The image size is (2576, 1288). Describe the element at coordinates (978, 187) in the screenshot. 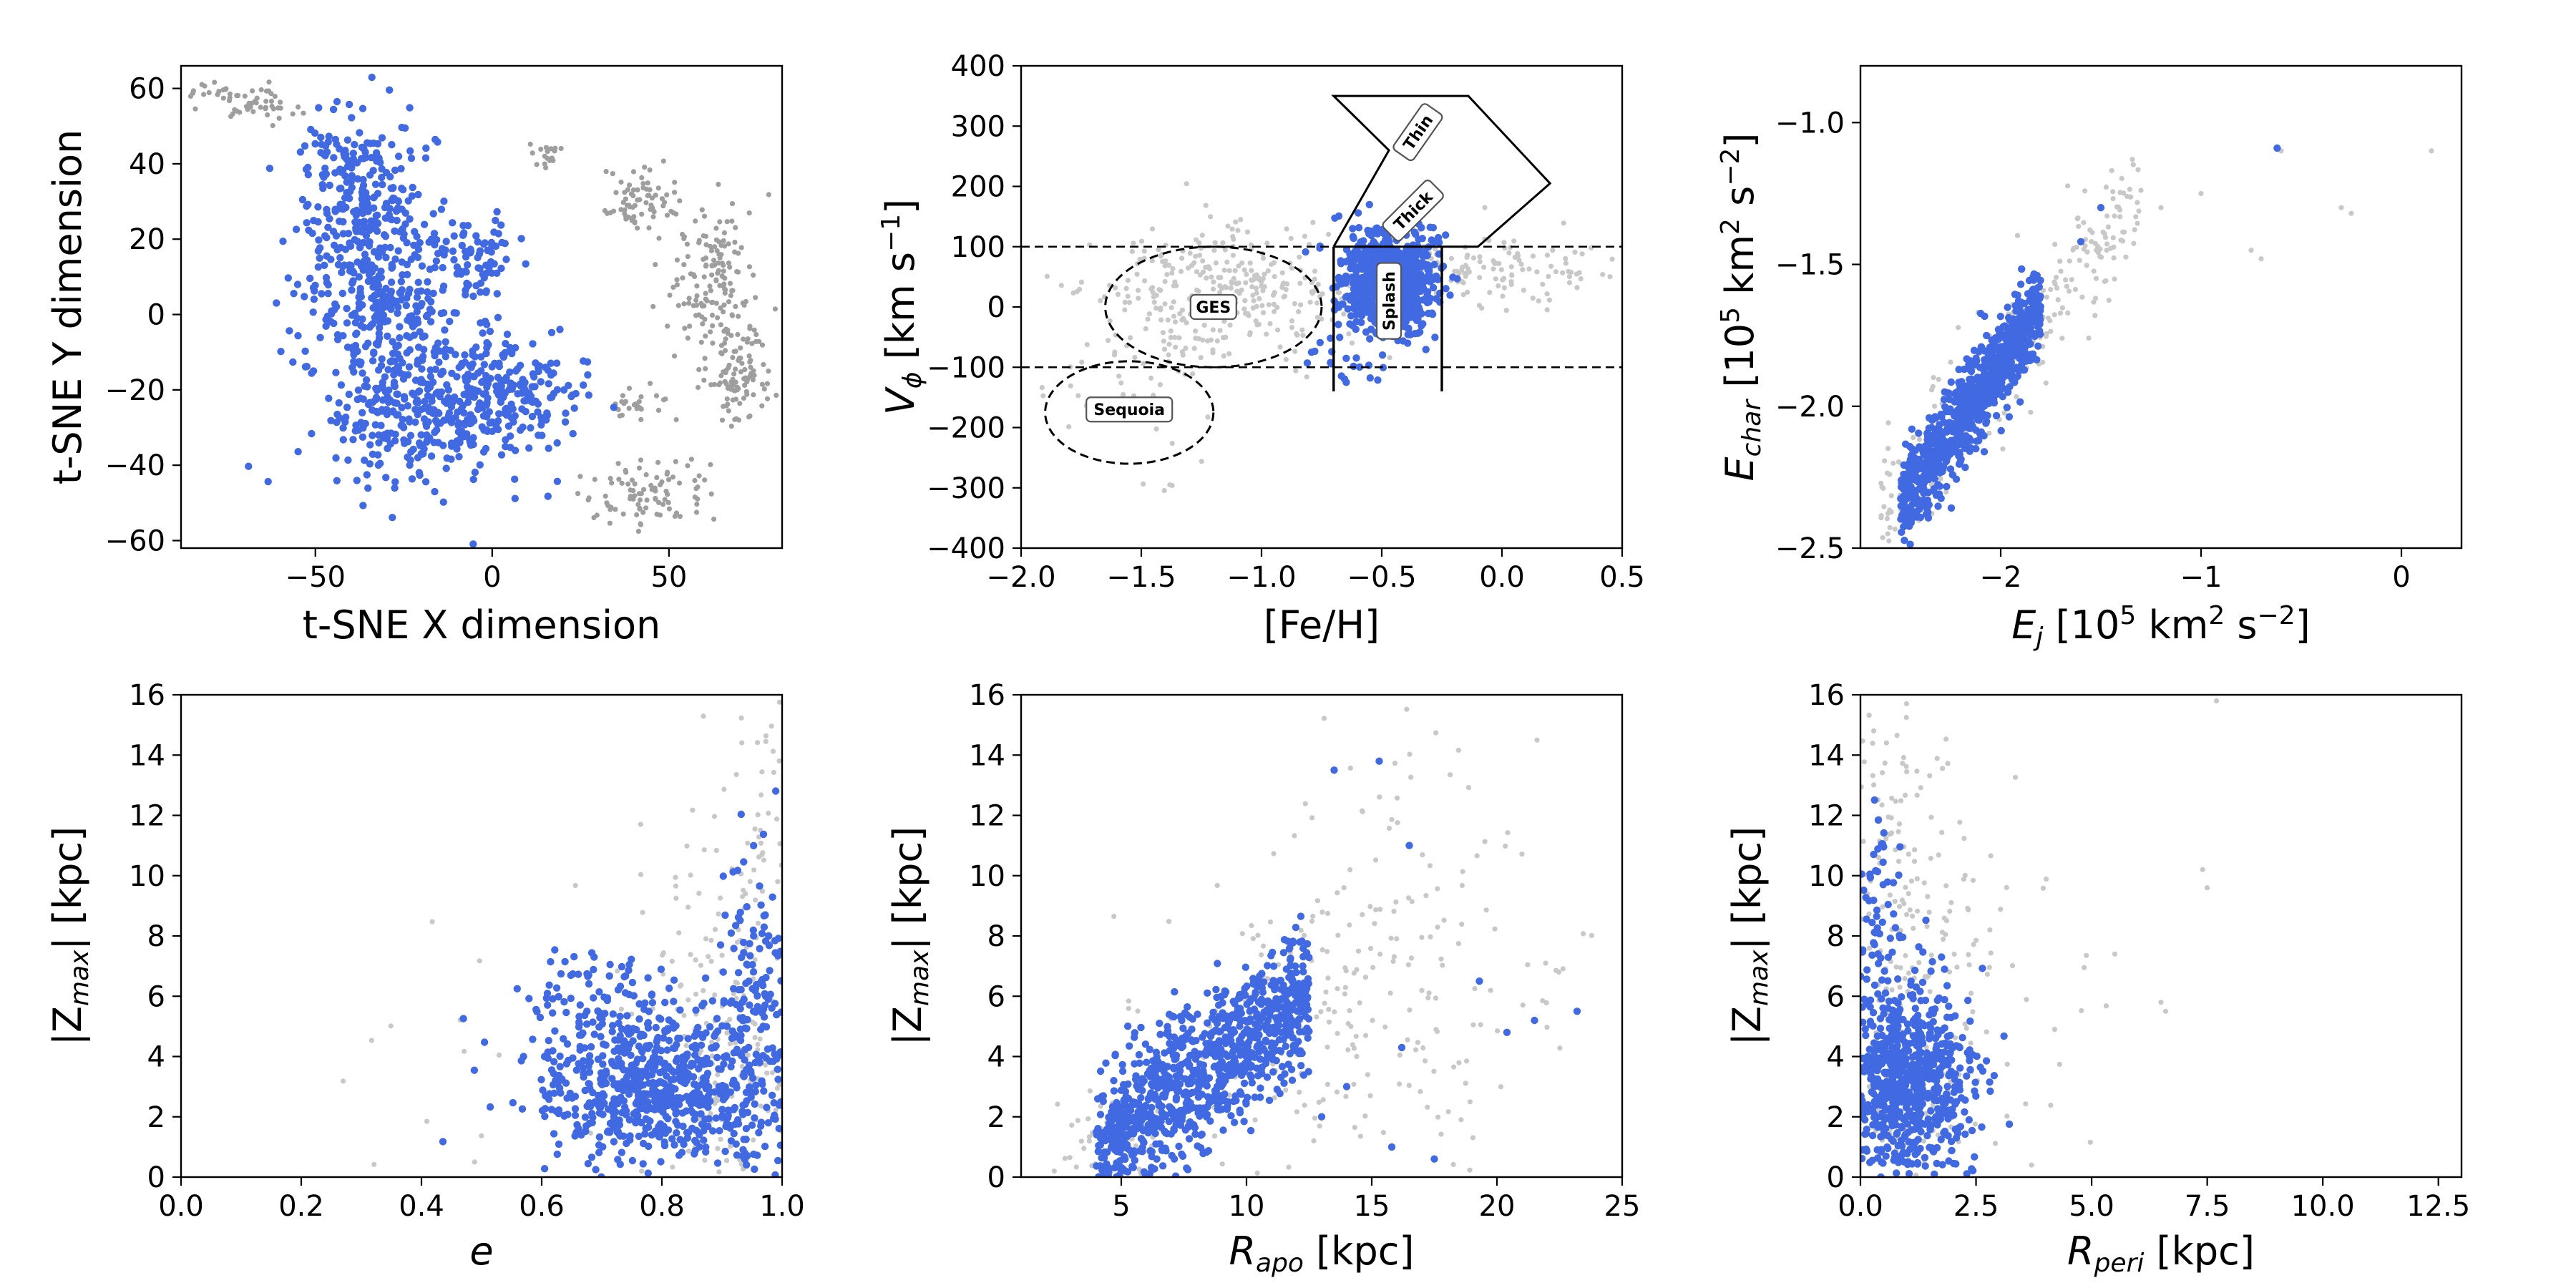

I see `vphi-y-tick-label: 200` at that location.